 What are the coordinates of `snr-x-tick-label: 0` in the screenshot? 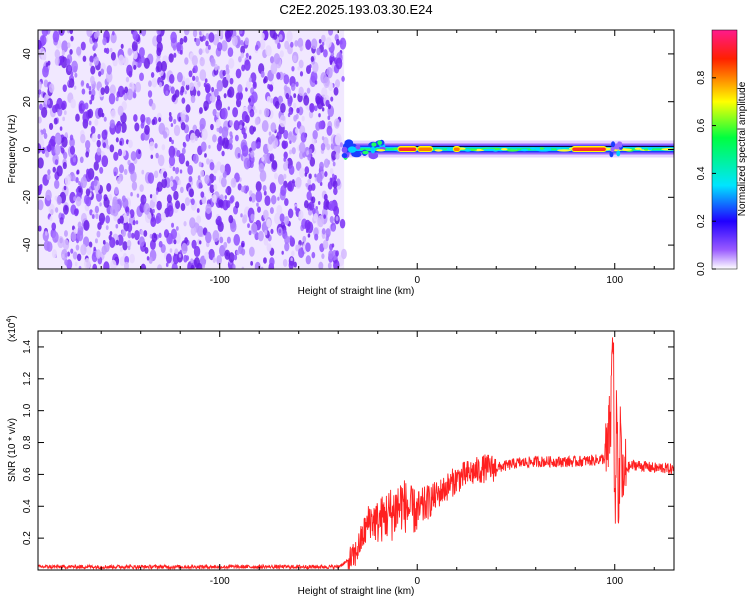 It's located at (417, 581).